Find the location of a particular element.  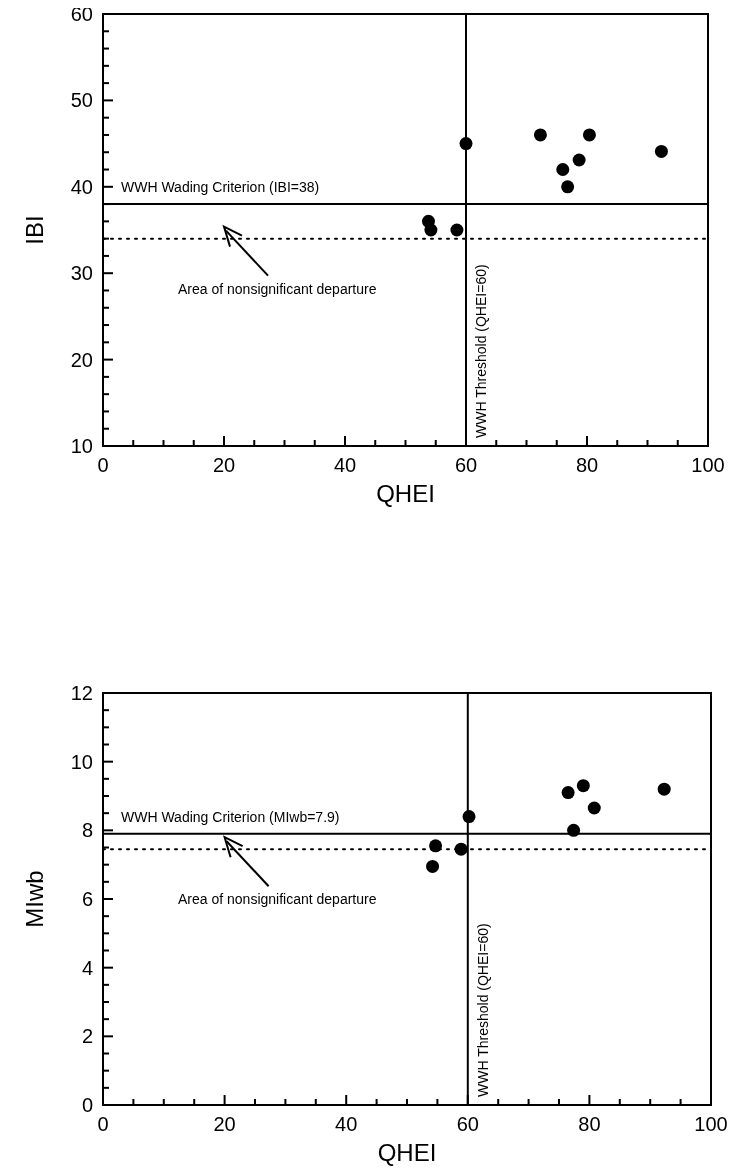

y-axis-title: MIwb is located at coordinates (34, 899).